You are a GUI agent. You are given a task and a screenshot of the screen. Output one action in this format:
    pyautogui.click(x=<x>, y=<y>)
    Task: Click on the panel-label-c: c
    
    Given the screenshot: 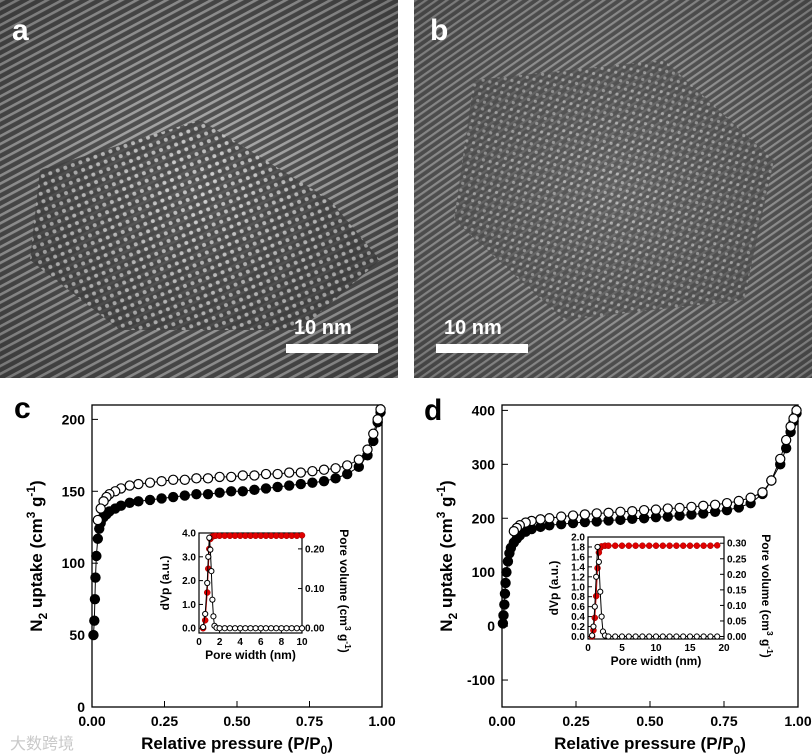 What is the action you would take?
    pyautogui.click(x=22, y=408)
    